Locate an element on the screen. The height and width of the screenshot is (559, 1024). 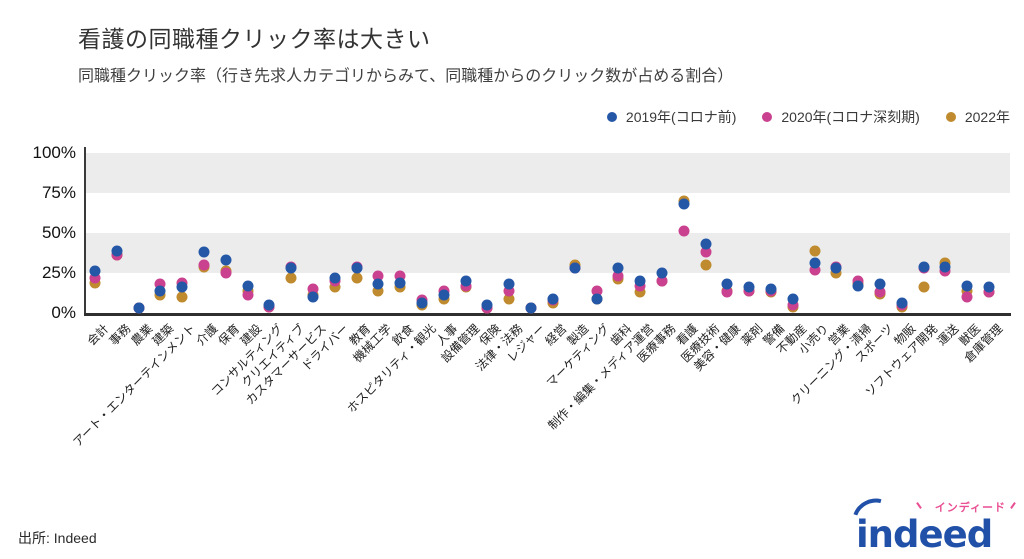
y-axis-line is located at coordinates (85, 231).